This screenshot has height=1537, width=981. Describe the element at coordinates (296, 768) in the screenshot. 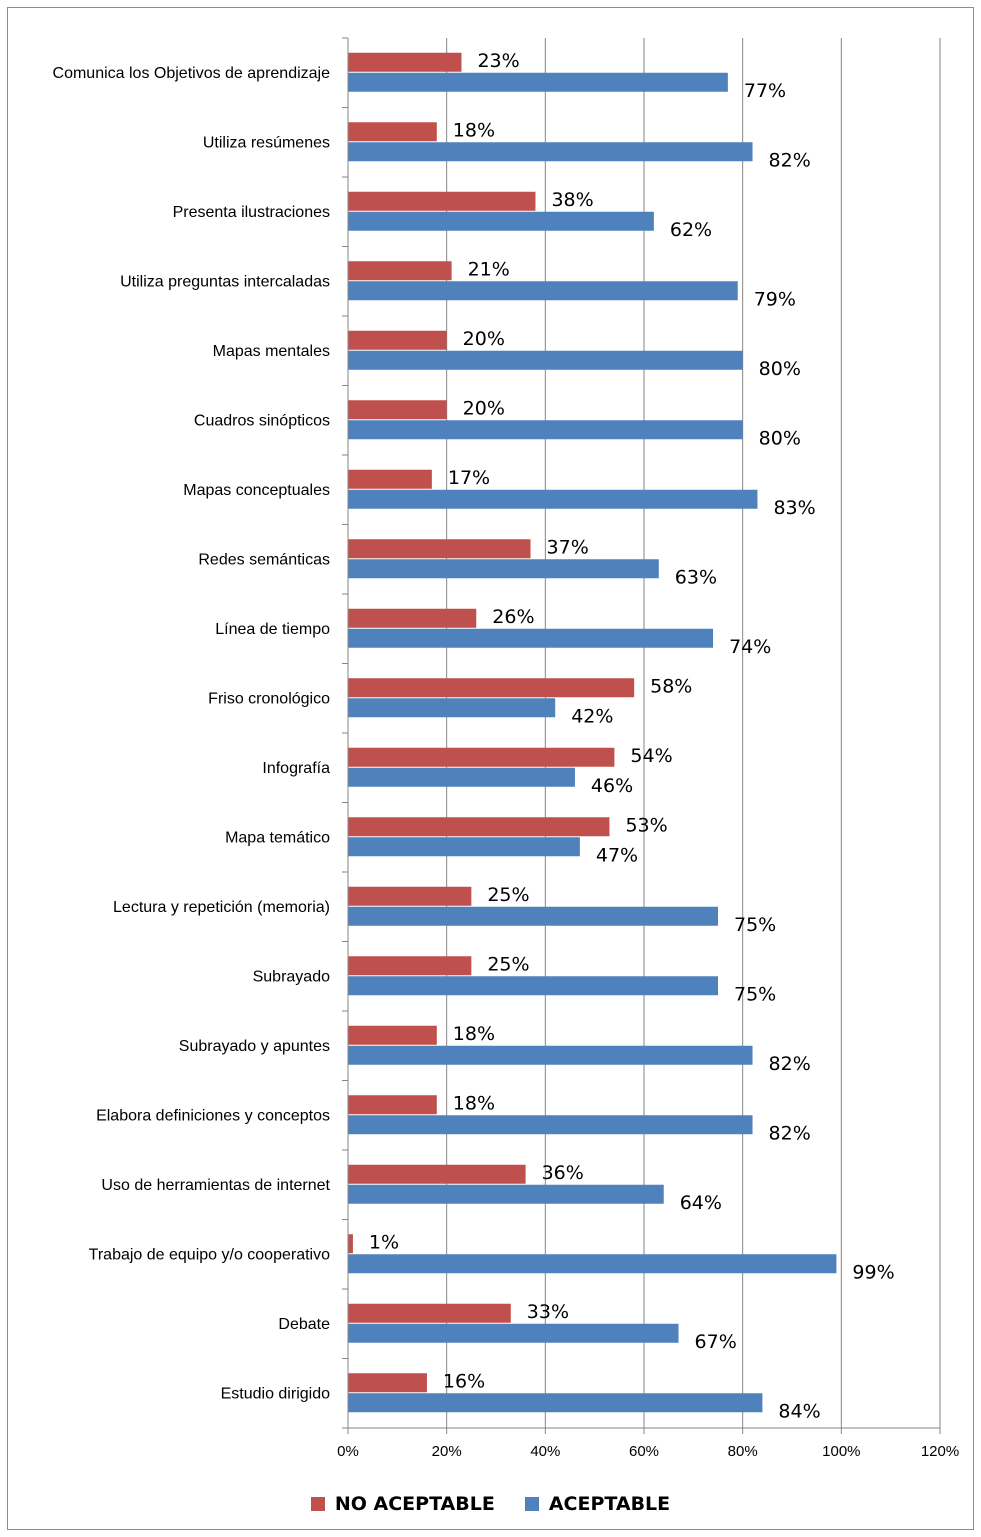

I see `category-label: Infografía` at that location.